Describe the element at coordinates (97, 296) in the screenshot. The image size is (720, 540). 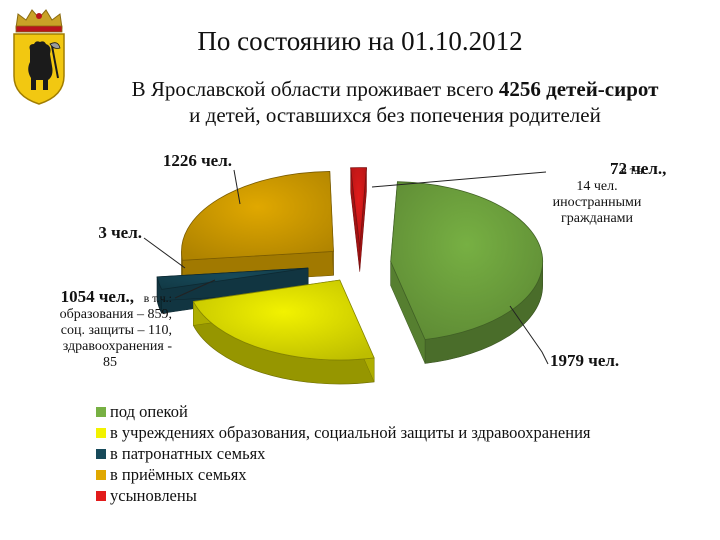
I see `slice-value-label: 1054 чел.,` at that location.